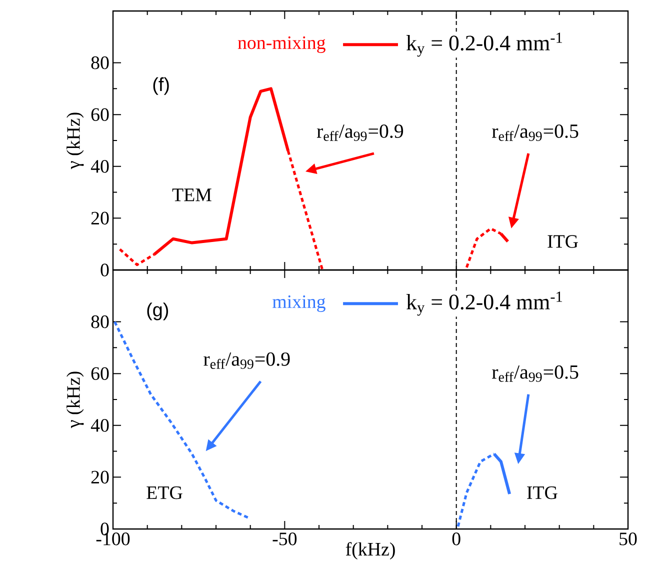 The image size is (652, 584). Describe the element at coordinates (104, 270) in the screenshot. I see `y-tick-label: 0` at that location.